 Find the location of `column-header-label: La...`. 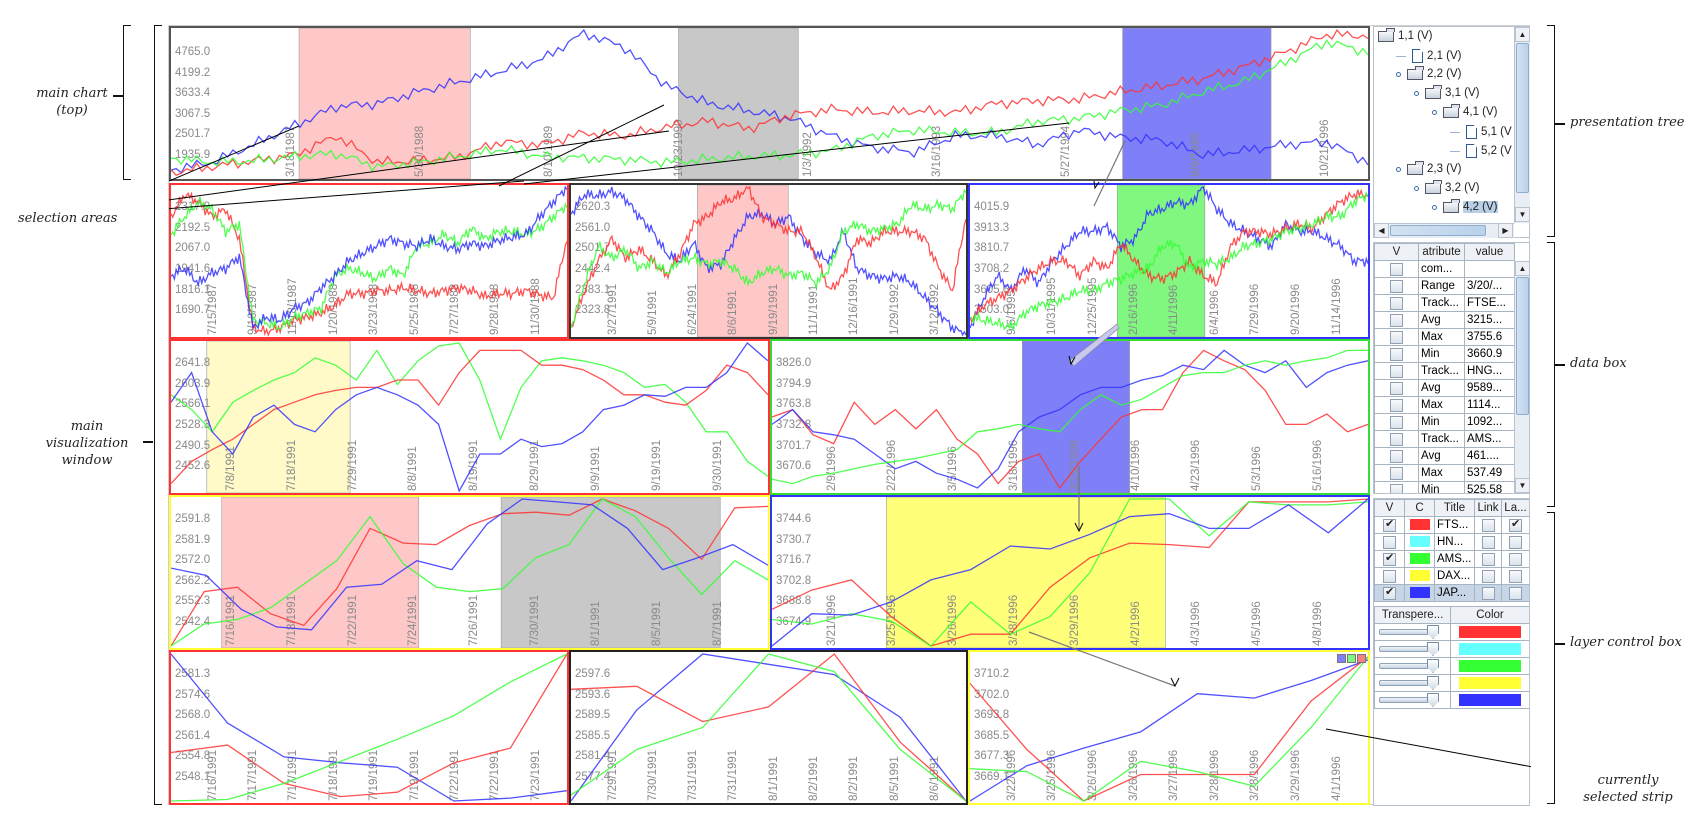

column-header-label: La... is located at coordinates (1515, 508).